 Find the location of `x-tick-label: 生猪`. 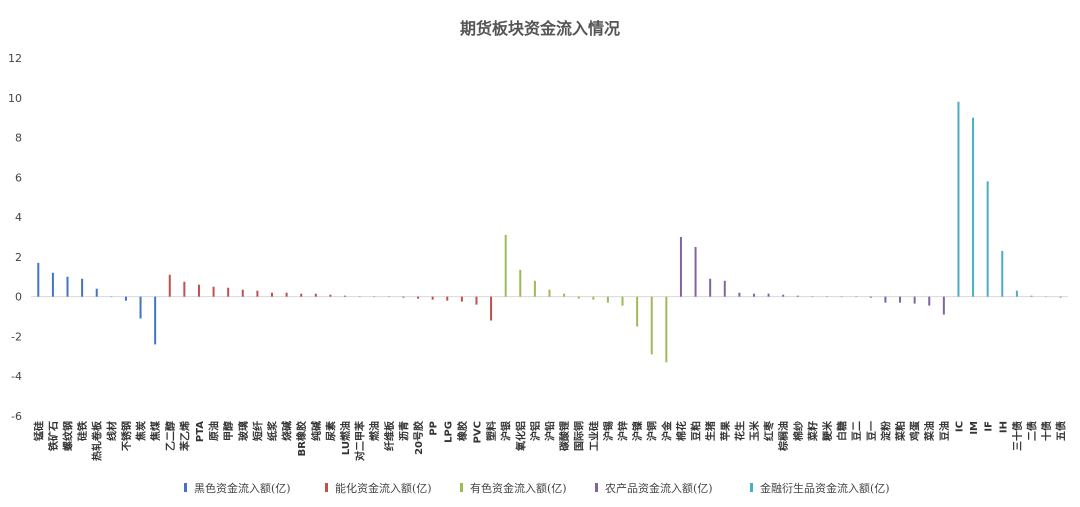

x-tick-label: 生猪 is located at coordinates (710, 431).